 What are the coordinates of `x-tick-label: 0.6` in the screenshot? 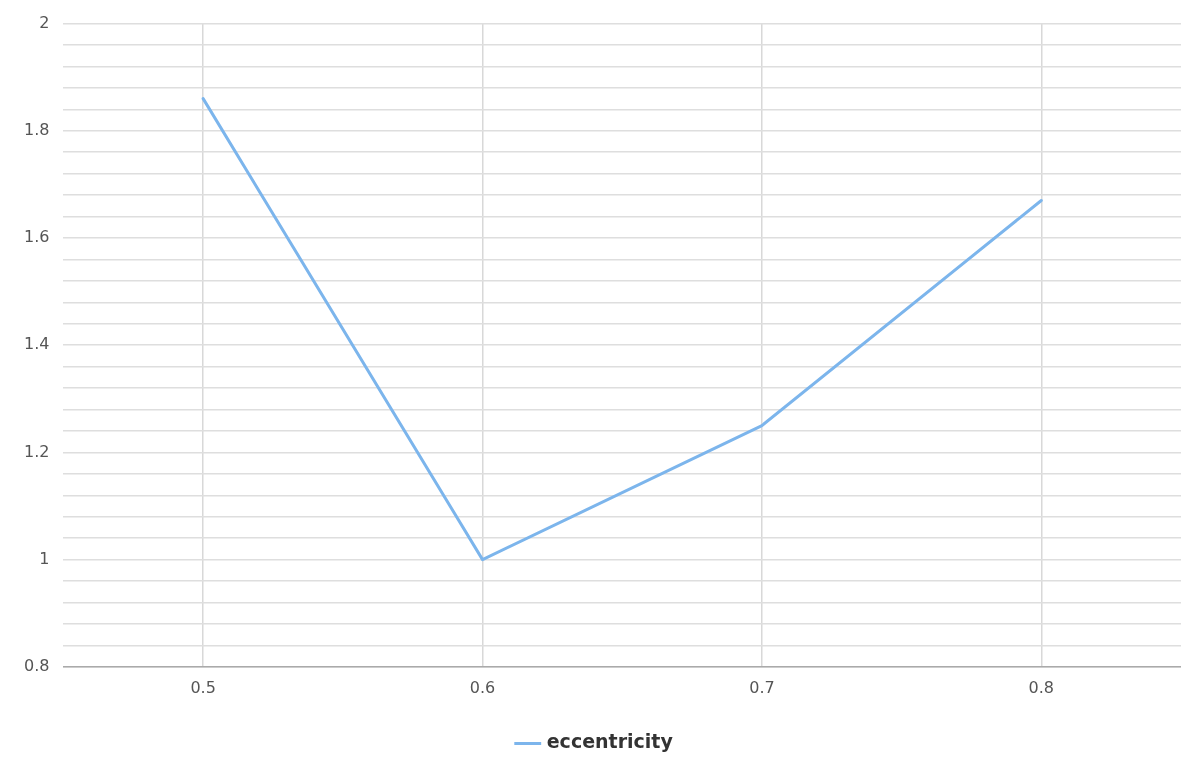 It's located at (482, 687).